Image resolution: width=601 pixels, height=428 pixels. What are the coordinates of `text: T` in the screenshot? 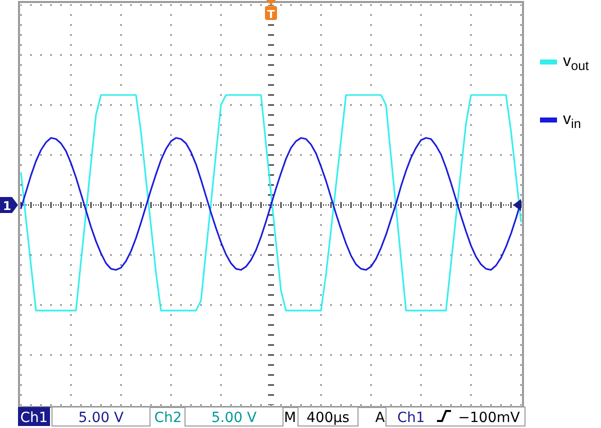 It's located at (271, 14).